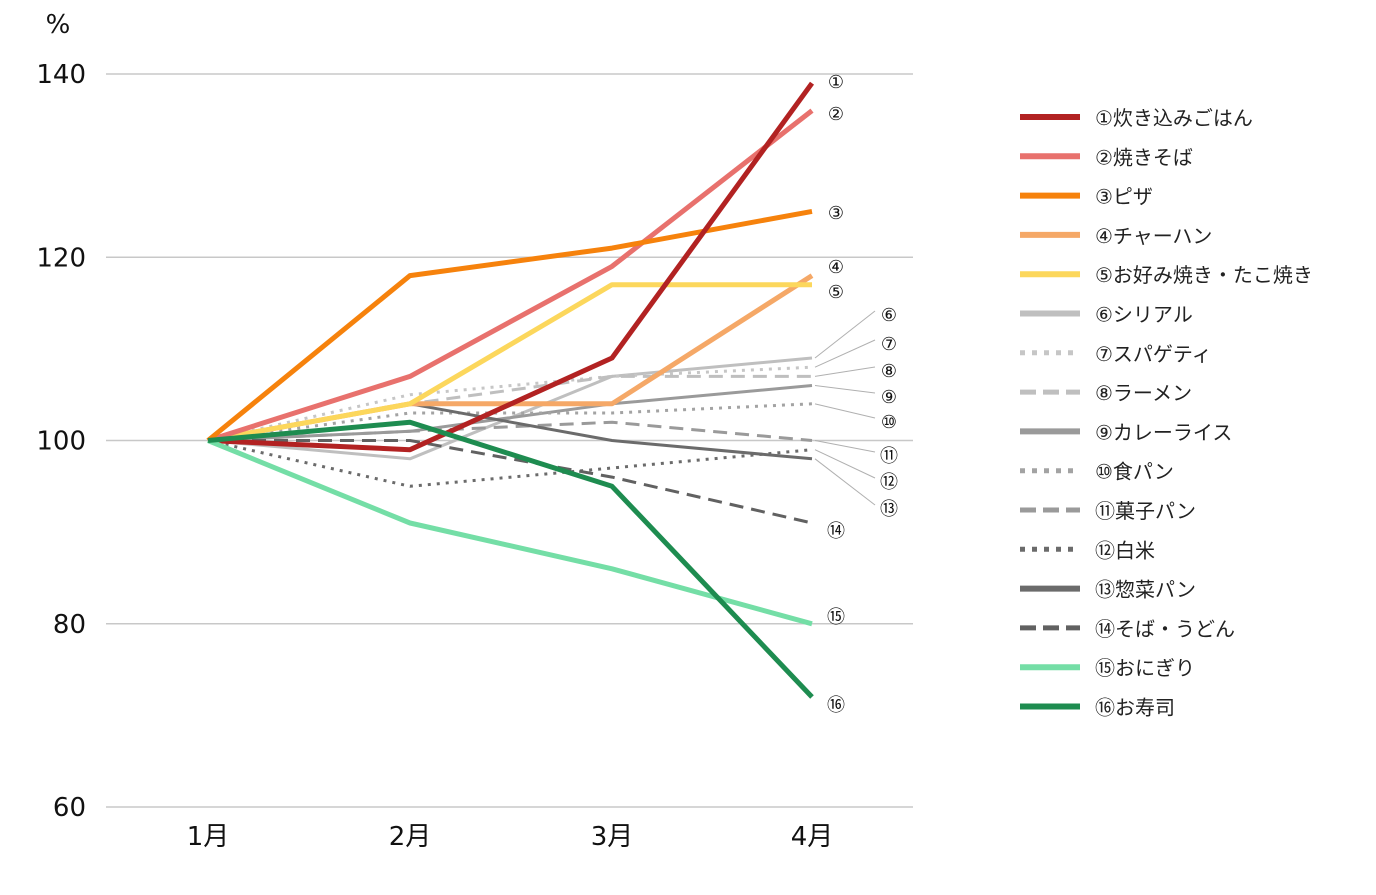 The height and width of the screenshot is (895, 1376). I want to click on y-tick-label: 100, so click(61, 442).